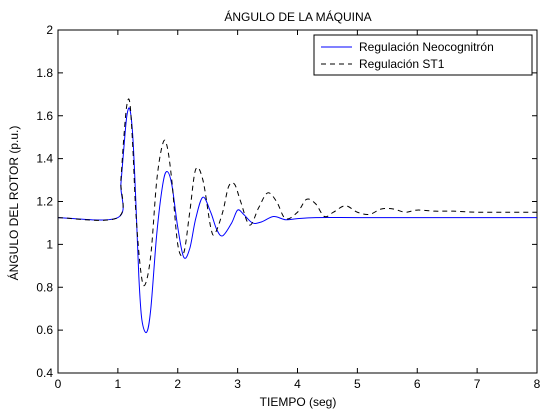  What do you see at coordinates (297, 384) in the screenshot?
I see `x-tick-label: 4` at bounding box center [297, 384].